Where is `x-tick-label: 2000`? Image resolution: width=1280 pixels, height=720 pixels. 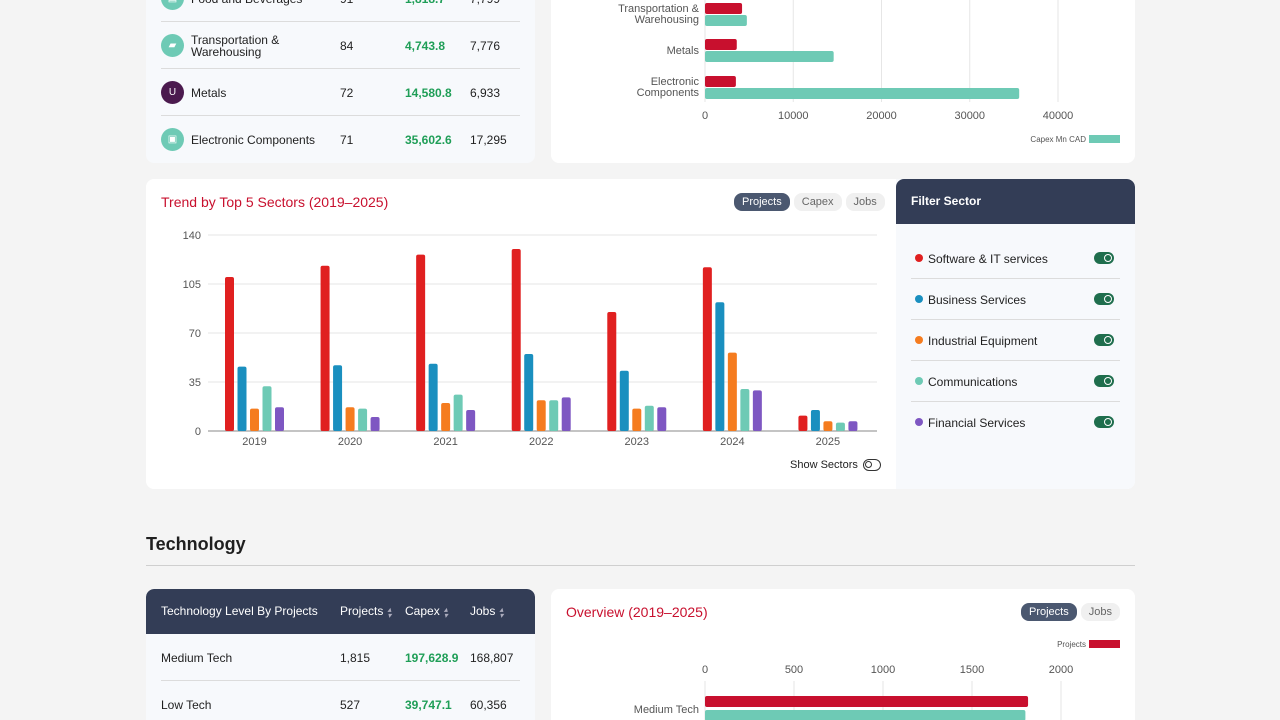
x-tick-label: 2000 is located at coordinates (1061, 670).